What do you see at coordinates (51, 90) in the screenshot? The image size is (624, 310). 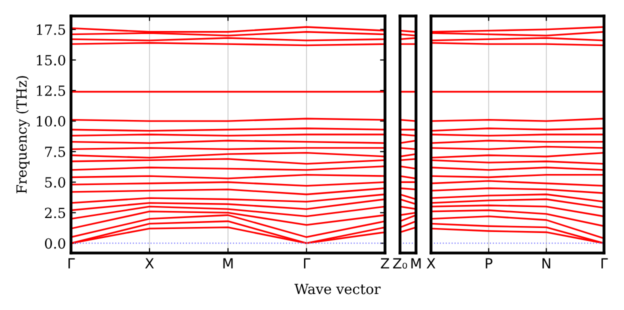 I see `y-tick-label: 12.5` at bounding box center [51, 90].